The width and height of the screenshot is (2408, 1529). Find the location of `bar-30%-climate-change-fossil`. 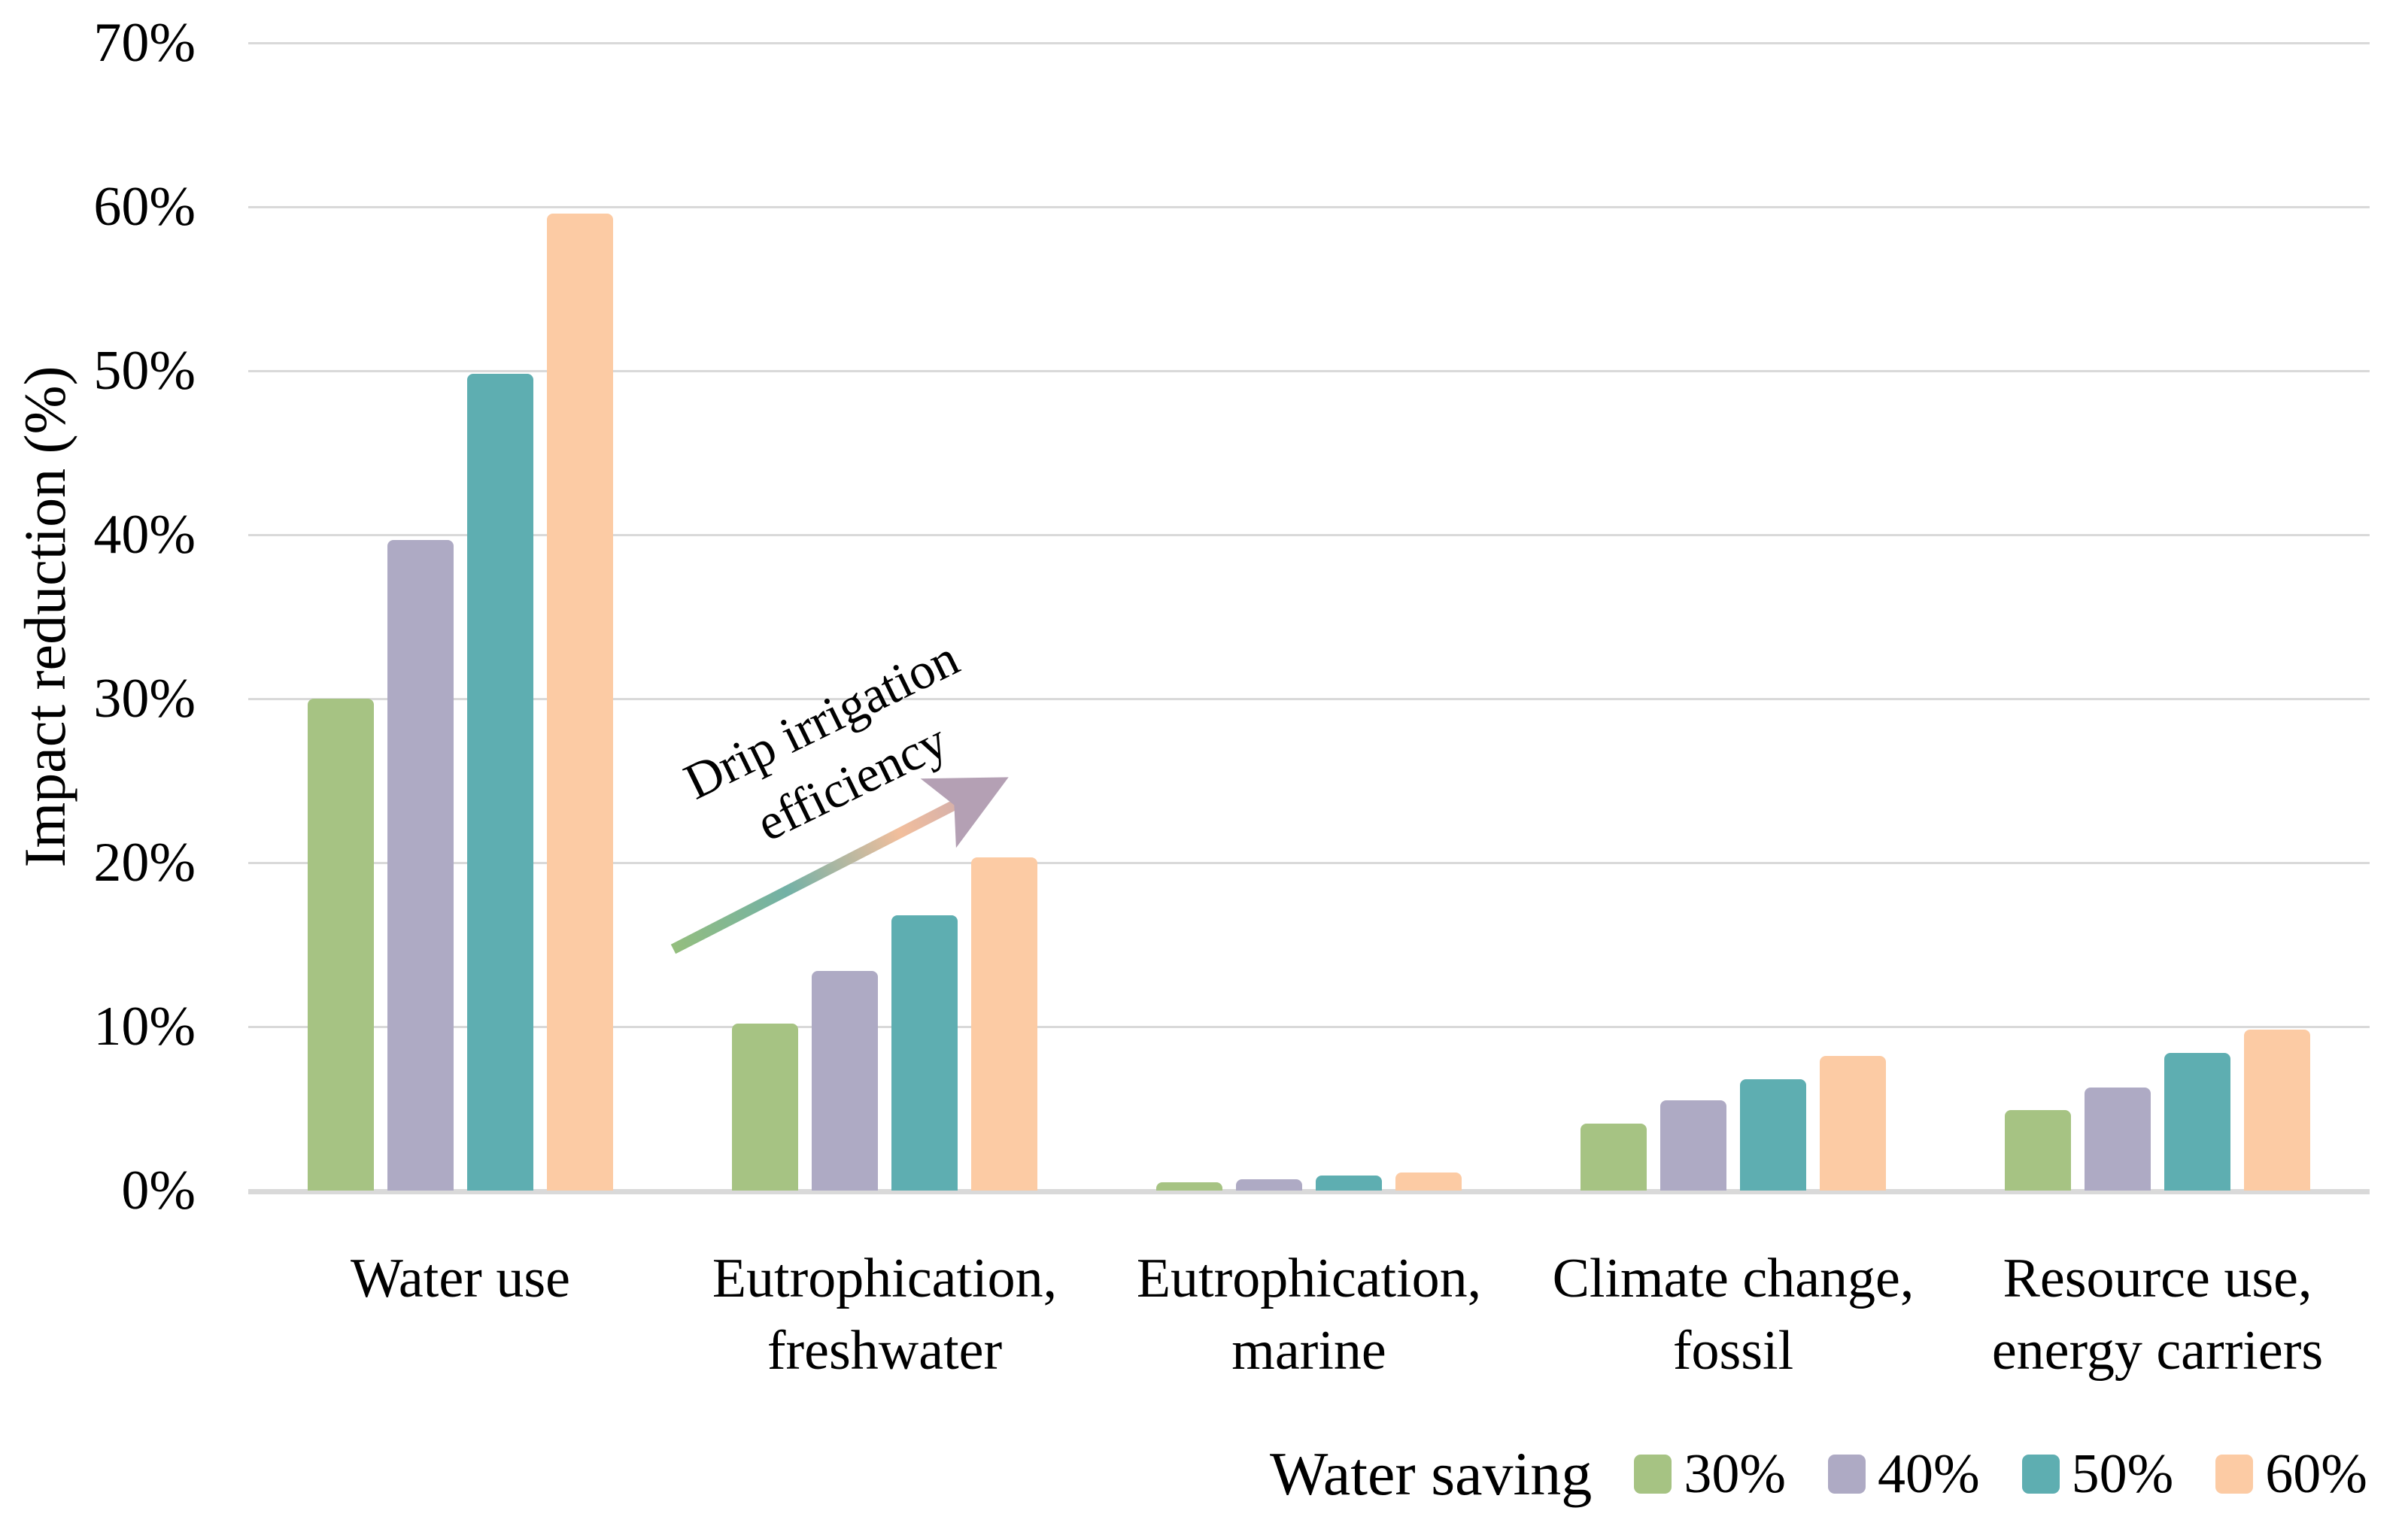

bar-30%-climate-change-fossil is located at coordinates (1614, 1157).